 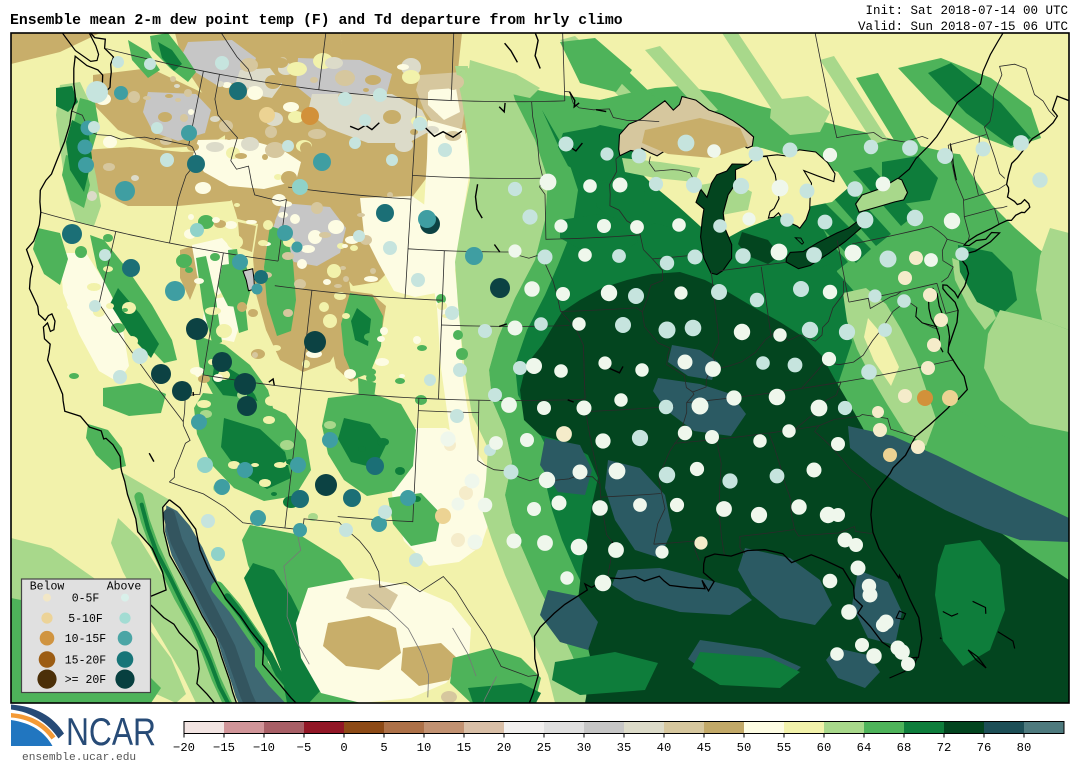 I want to click on svg-text: 10-15F, so click(x=86, y=639).